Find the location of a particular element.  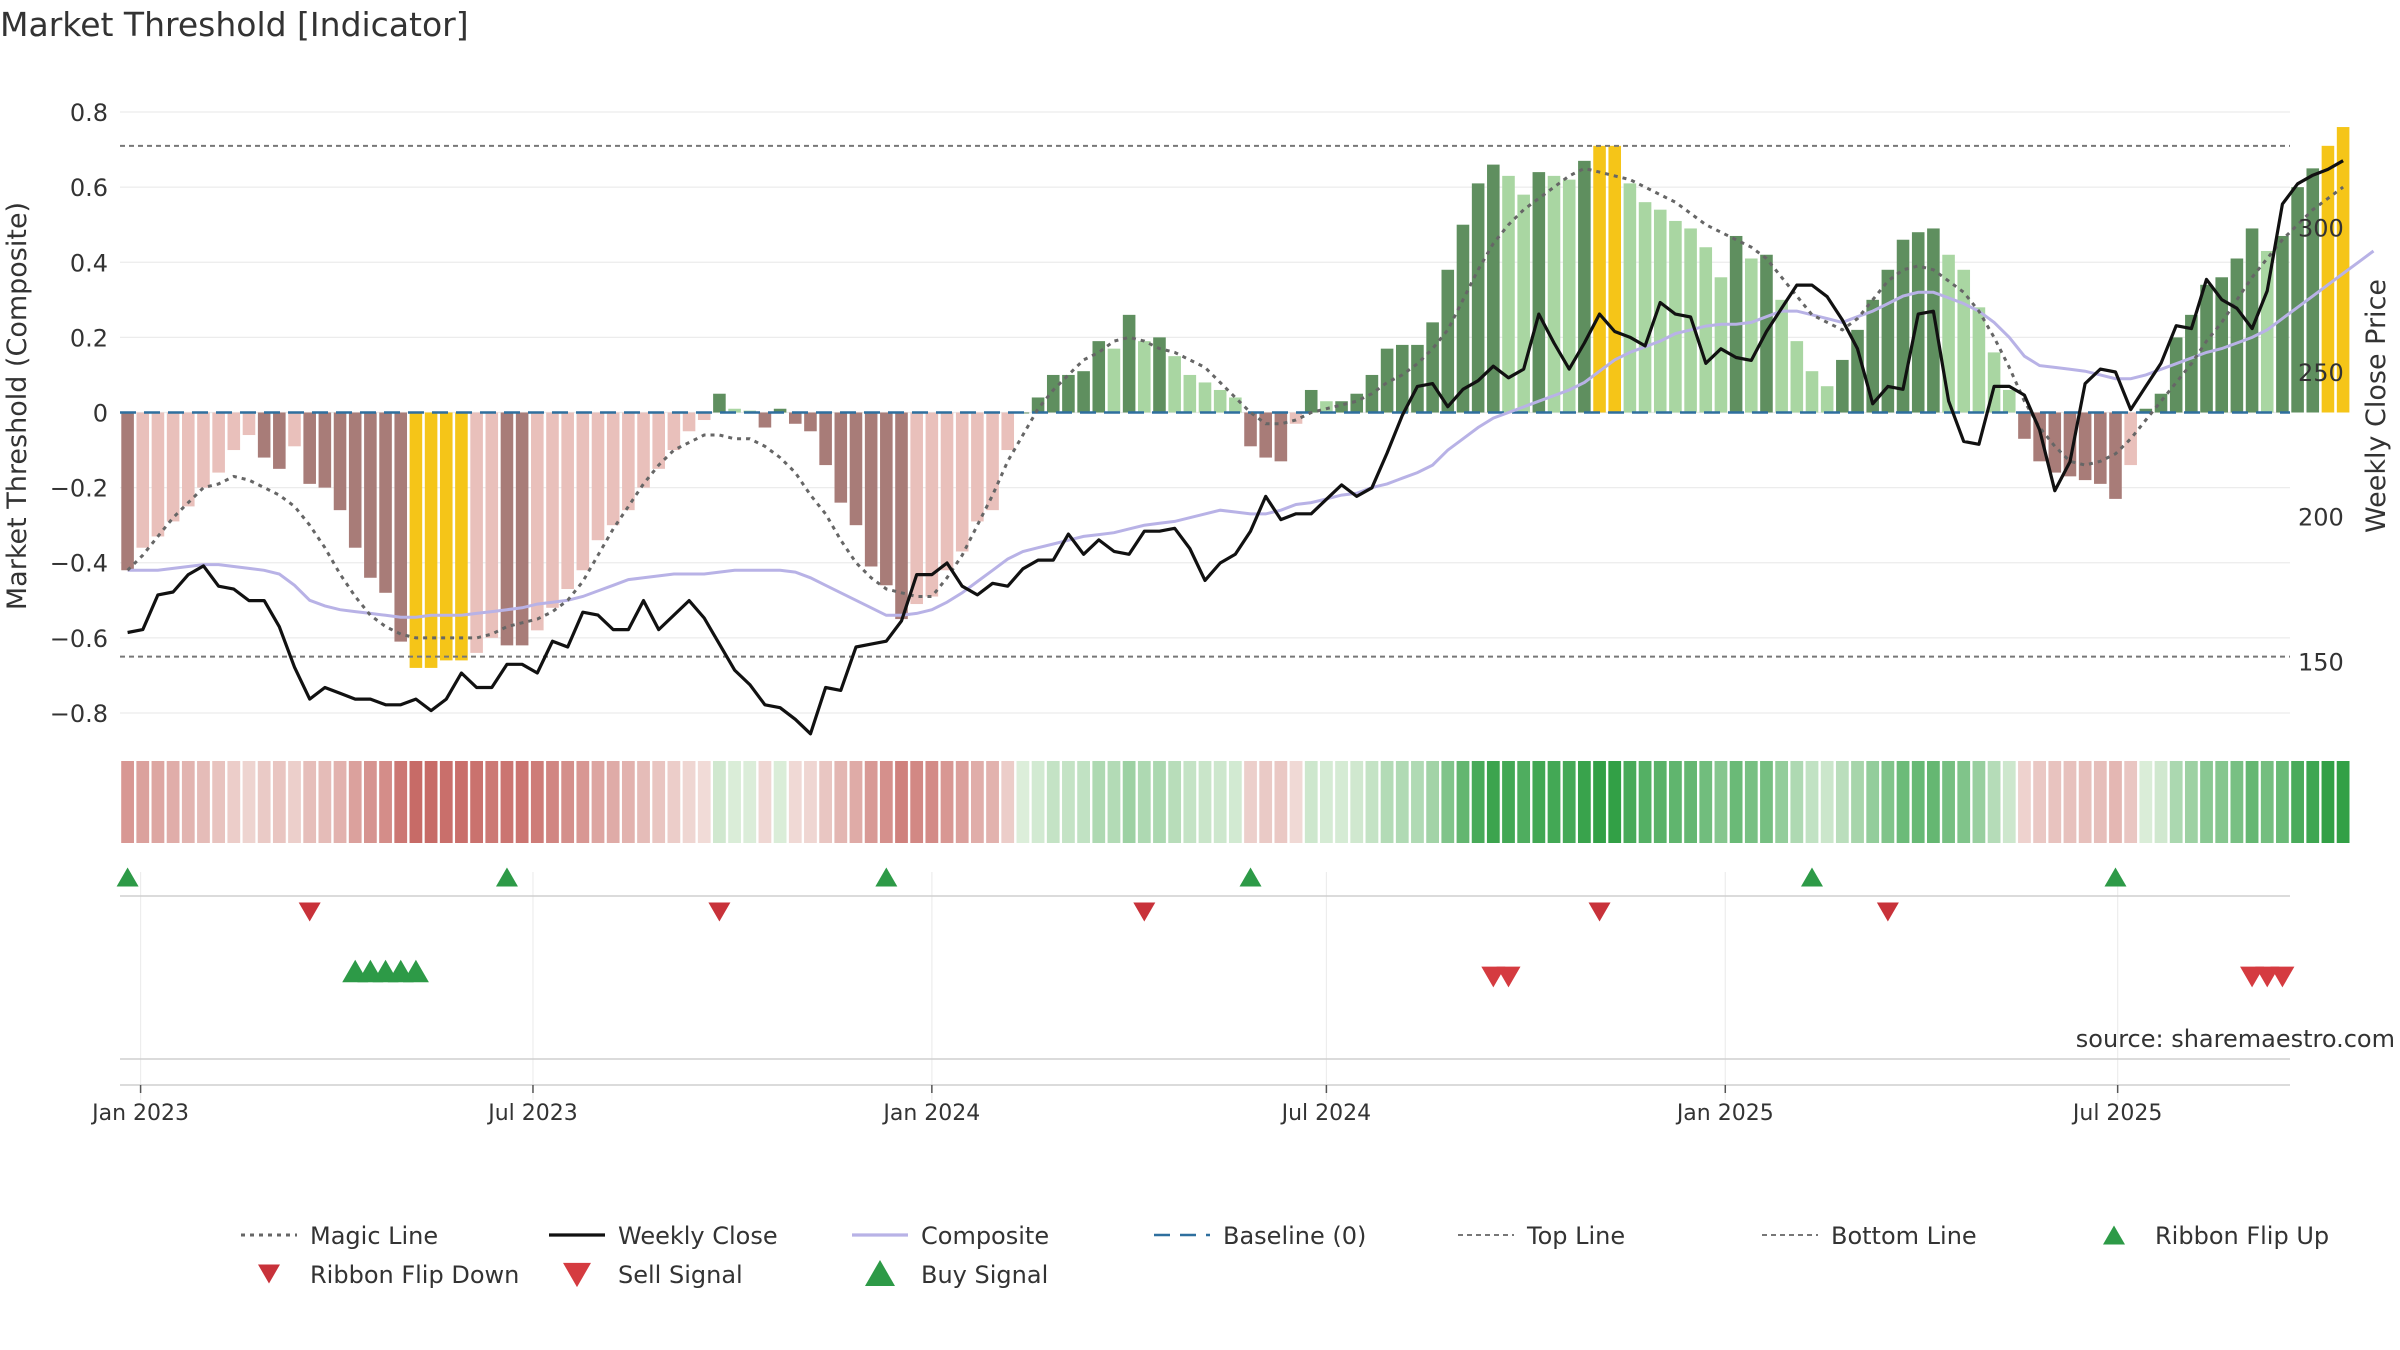

legend-item: Weekly Close is located at coordinates (663, 1236).